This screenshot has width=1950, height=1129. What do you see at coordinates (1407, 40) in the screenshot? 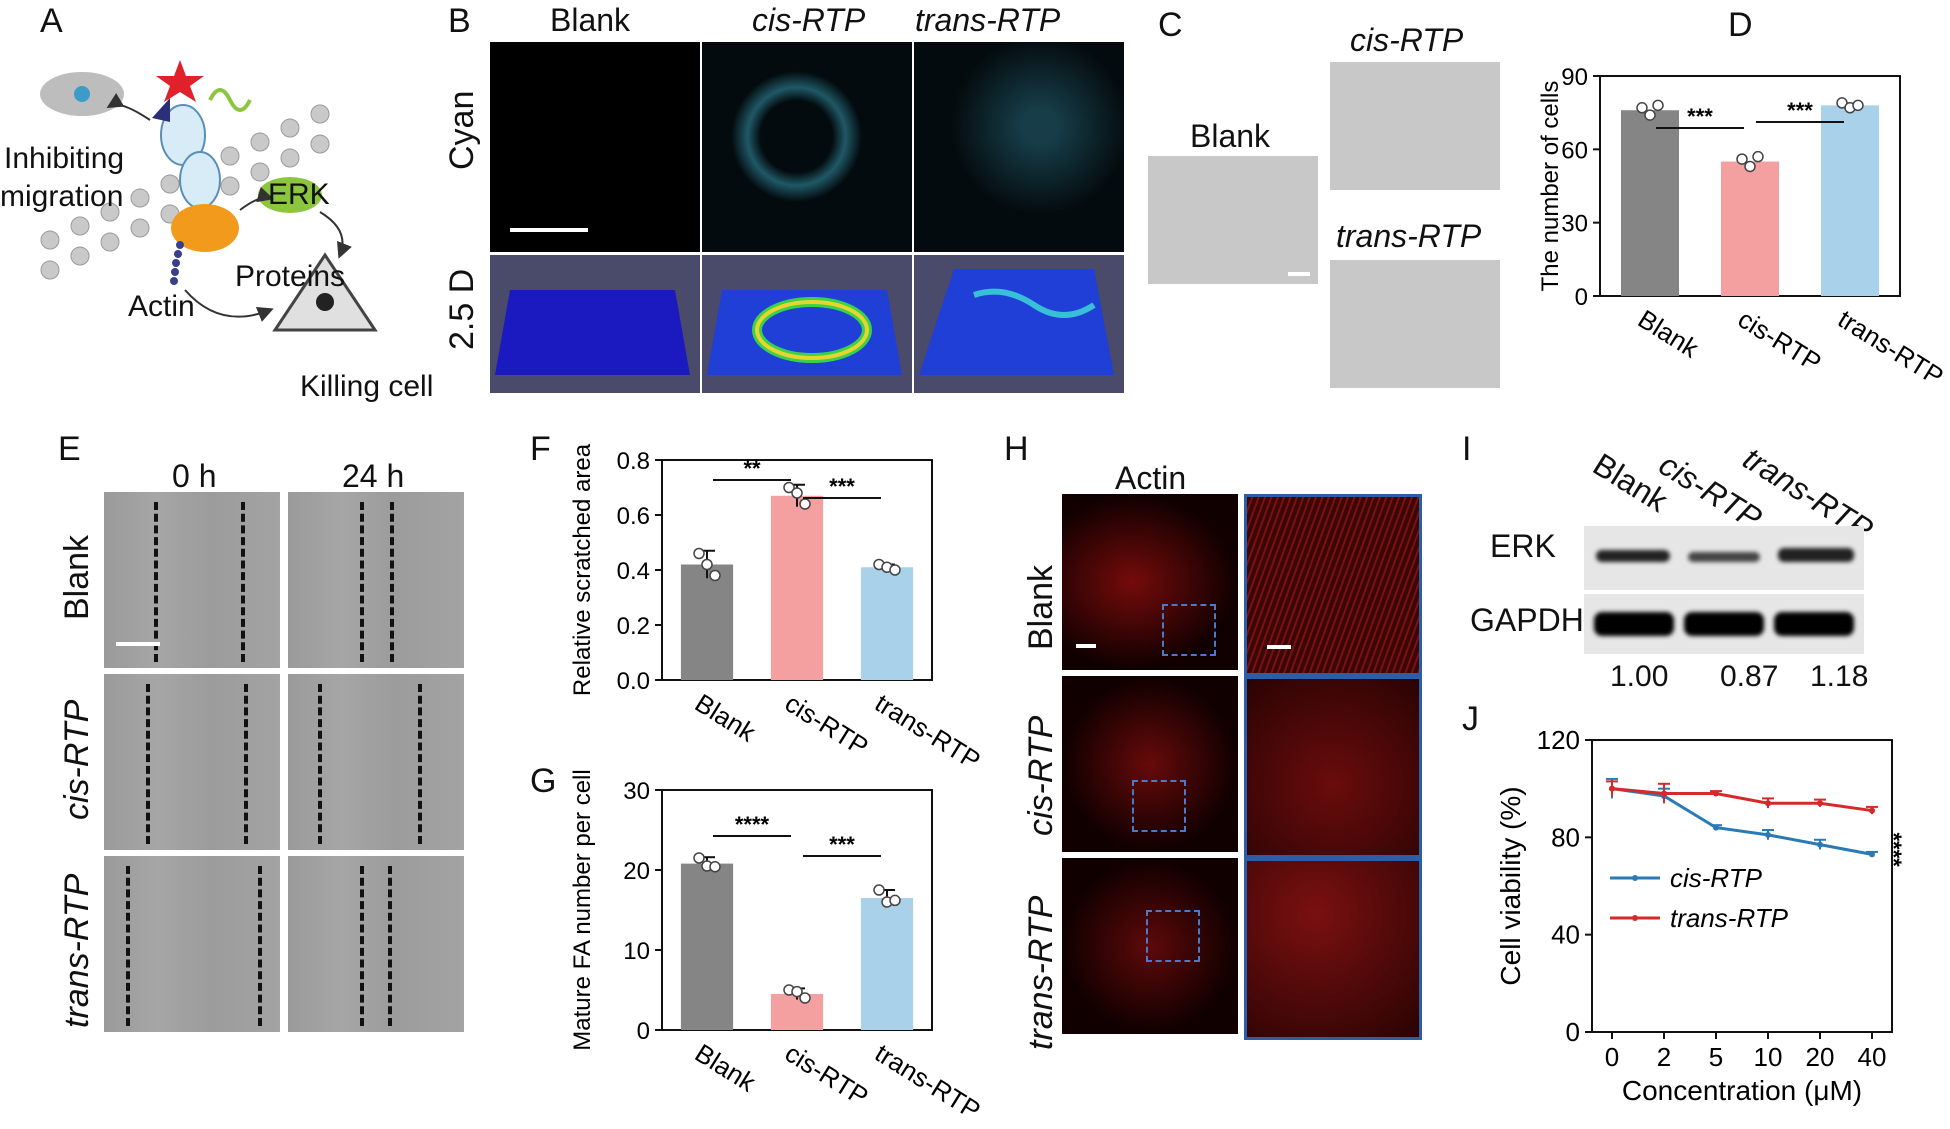
I see `c-label-cis: cis-RTP` at bounding box center [1407, 40].